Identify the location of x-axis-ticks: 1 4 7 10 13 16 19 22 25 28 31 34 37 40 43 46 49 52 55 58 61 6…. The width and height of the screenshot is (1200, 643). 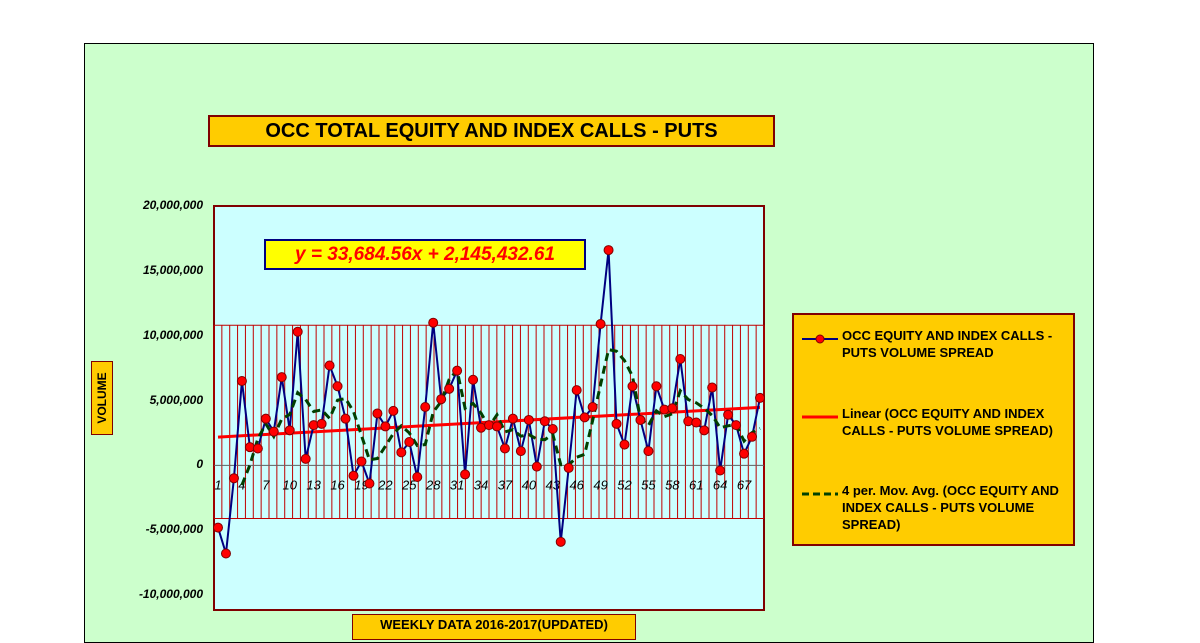
(483, 484).